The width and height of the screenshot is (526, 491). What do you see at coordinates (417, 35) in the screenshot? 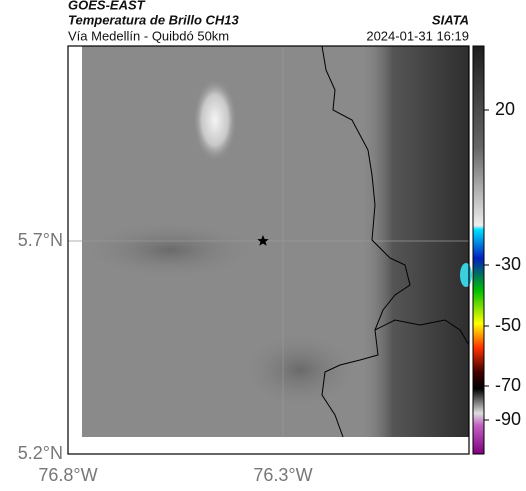
I see `timestamp: 2024-01-31 16:19` at bounding box center [417, 35].